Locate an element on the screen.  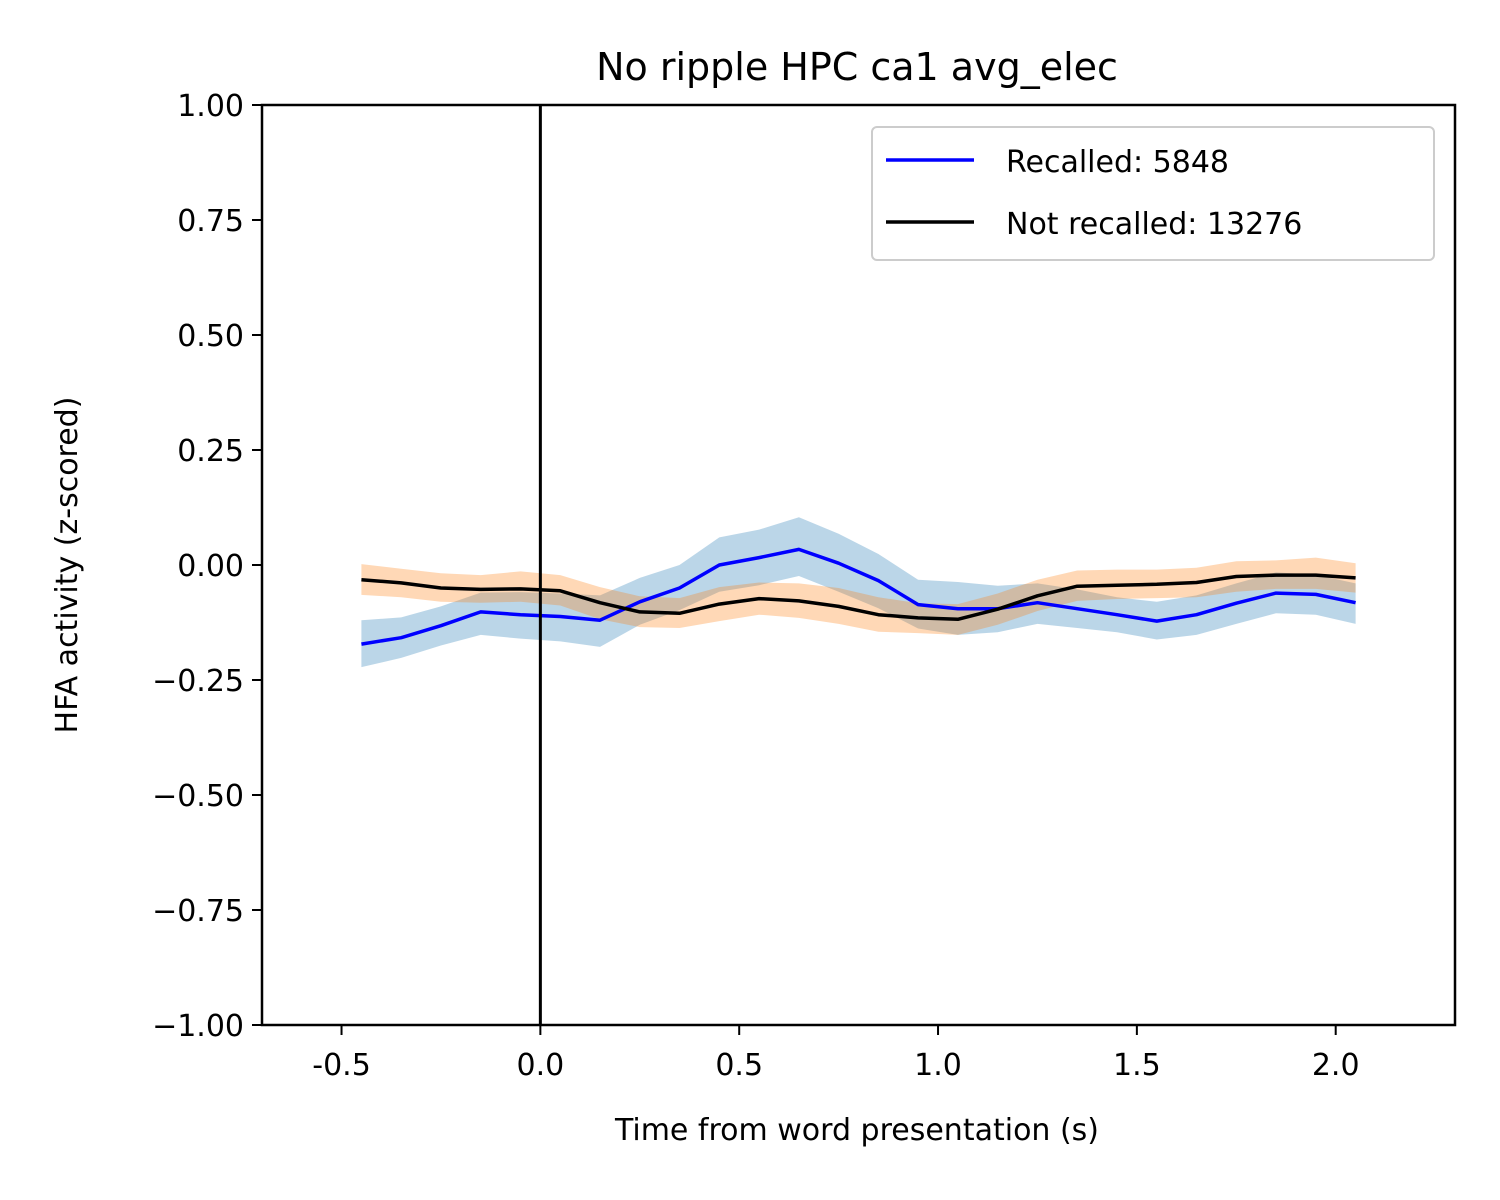
legend: Recalled: 5848 Not recalled: 13276 is located at coordinates (1153, 193).